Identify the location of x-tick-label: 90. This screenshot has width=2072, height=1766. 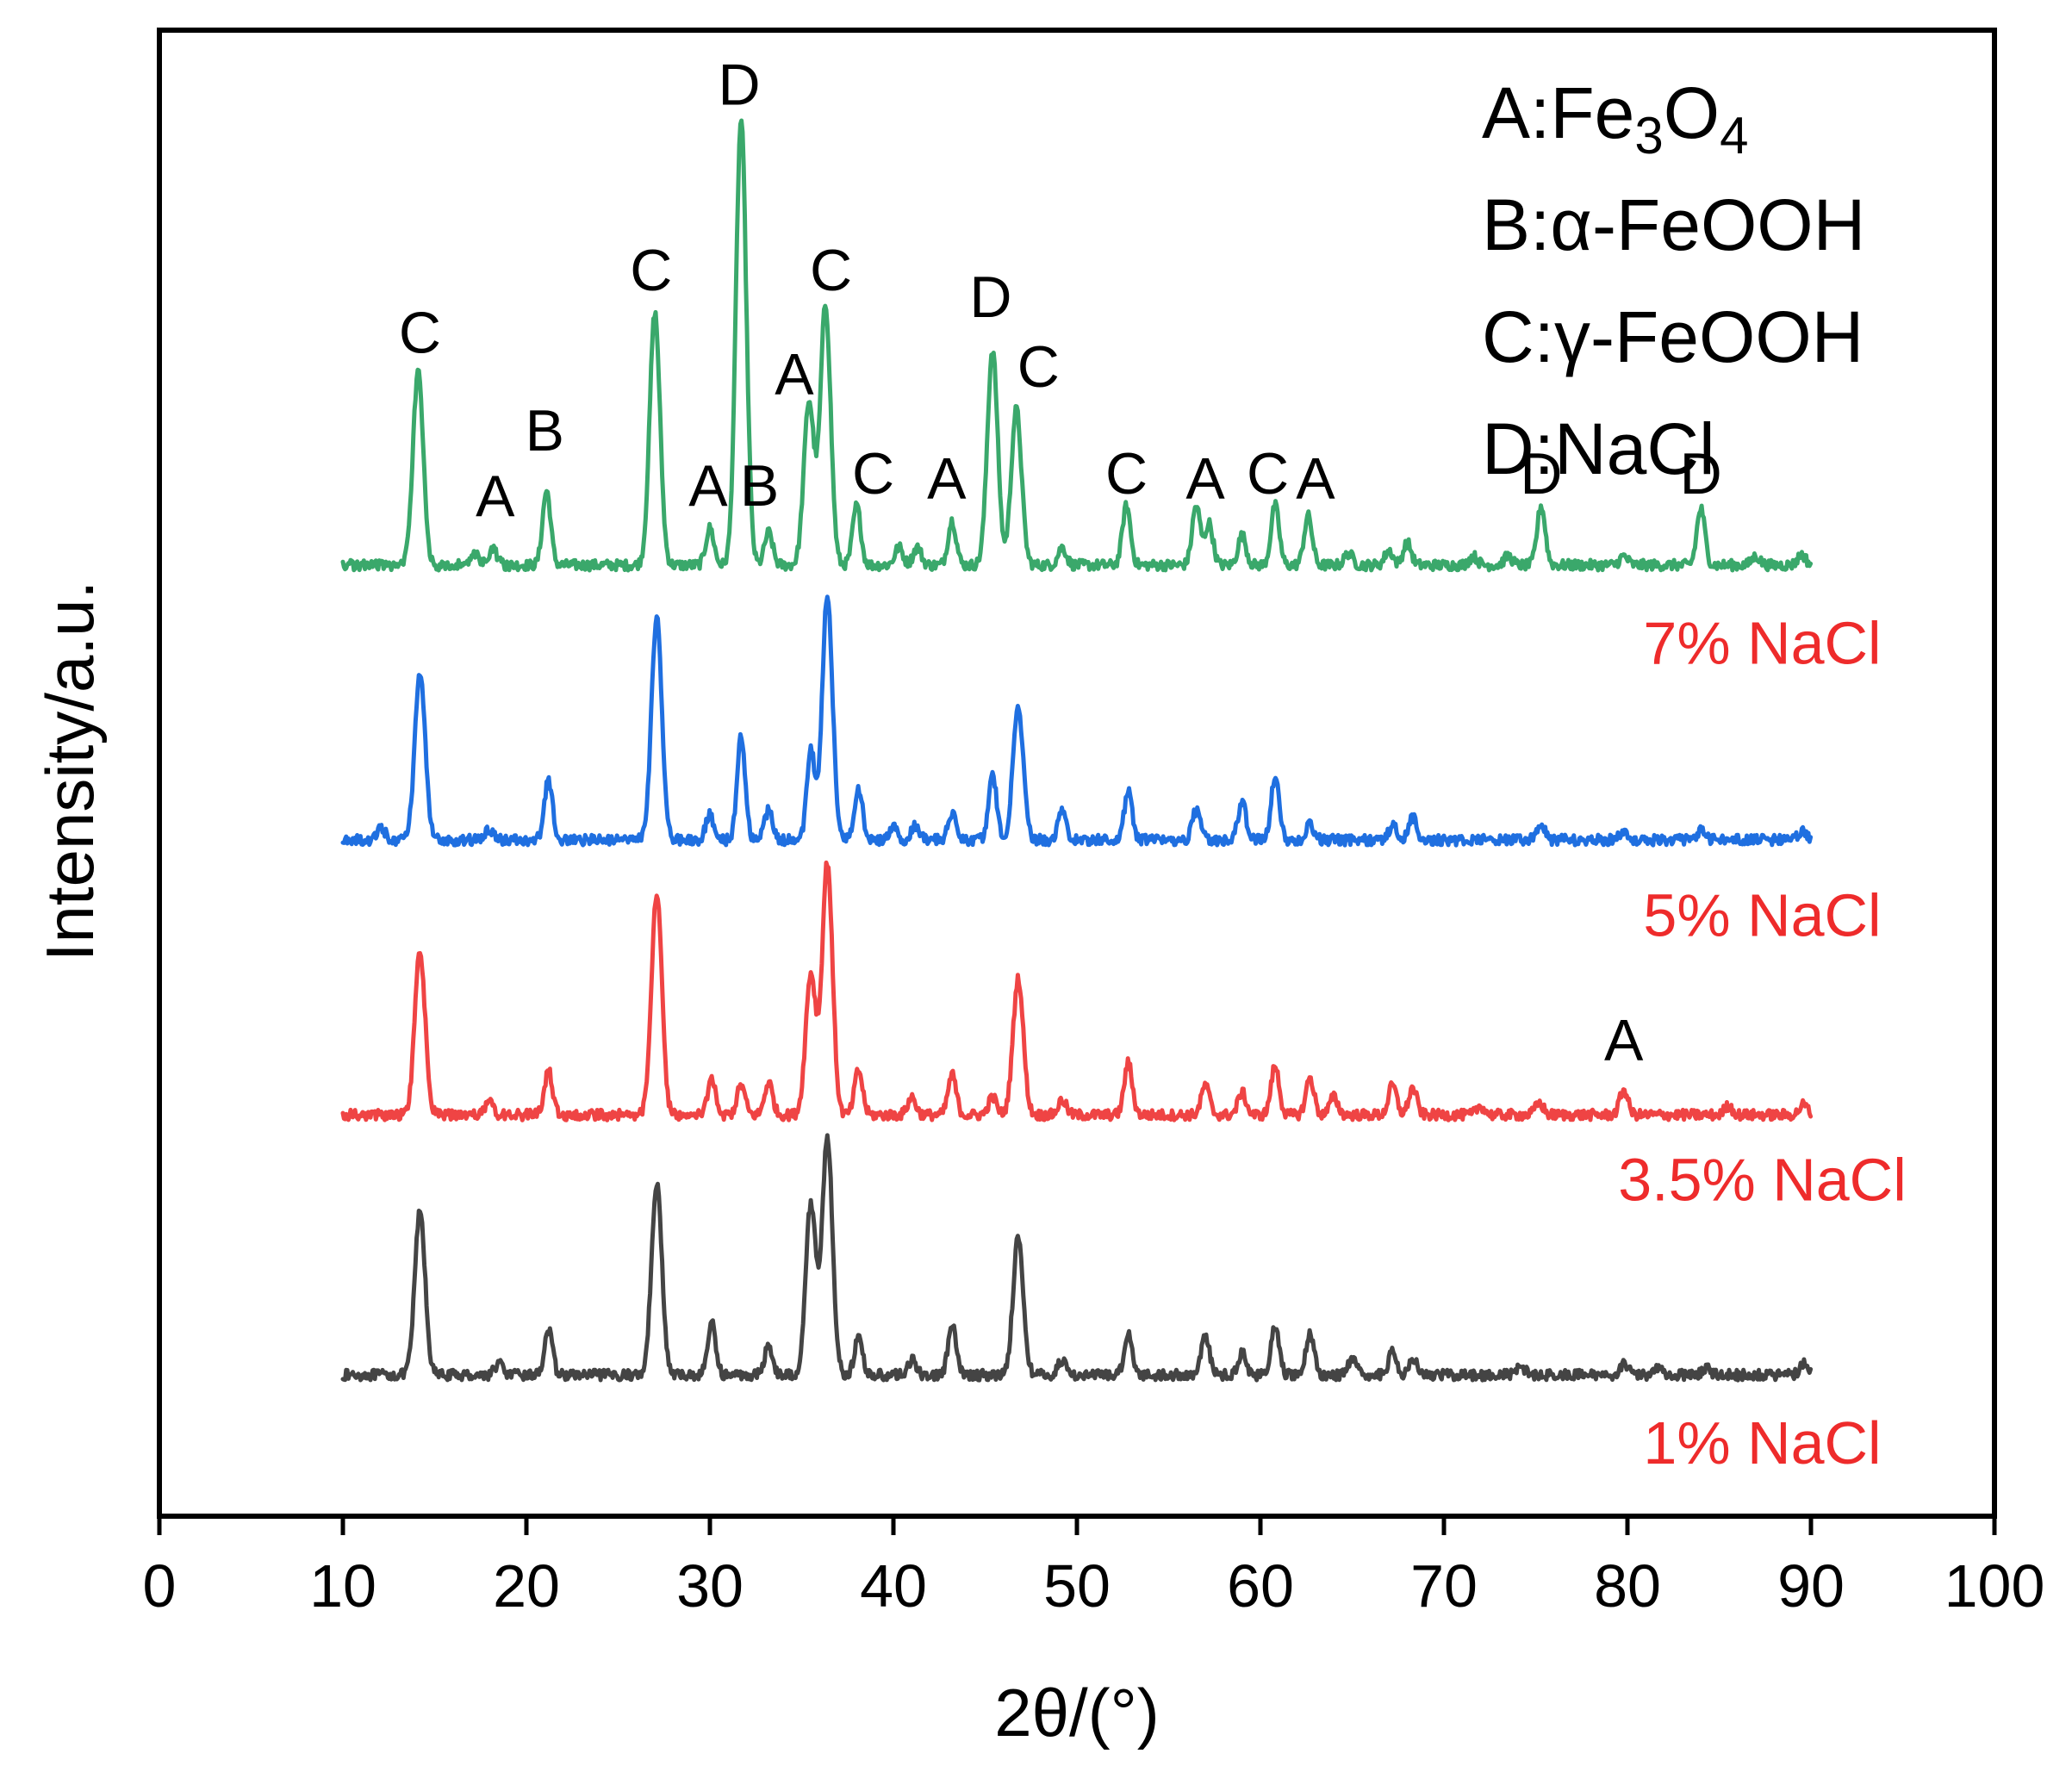
(1811, 1586).